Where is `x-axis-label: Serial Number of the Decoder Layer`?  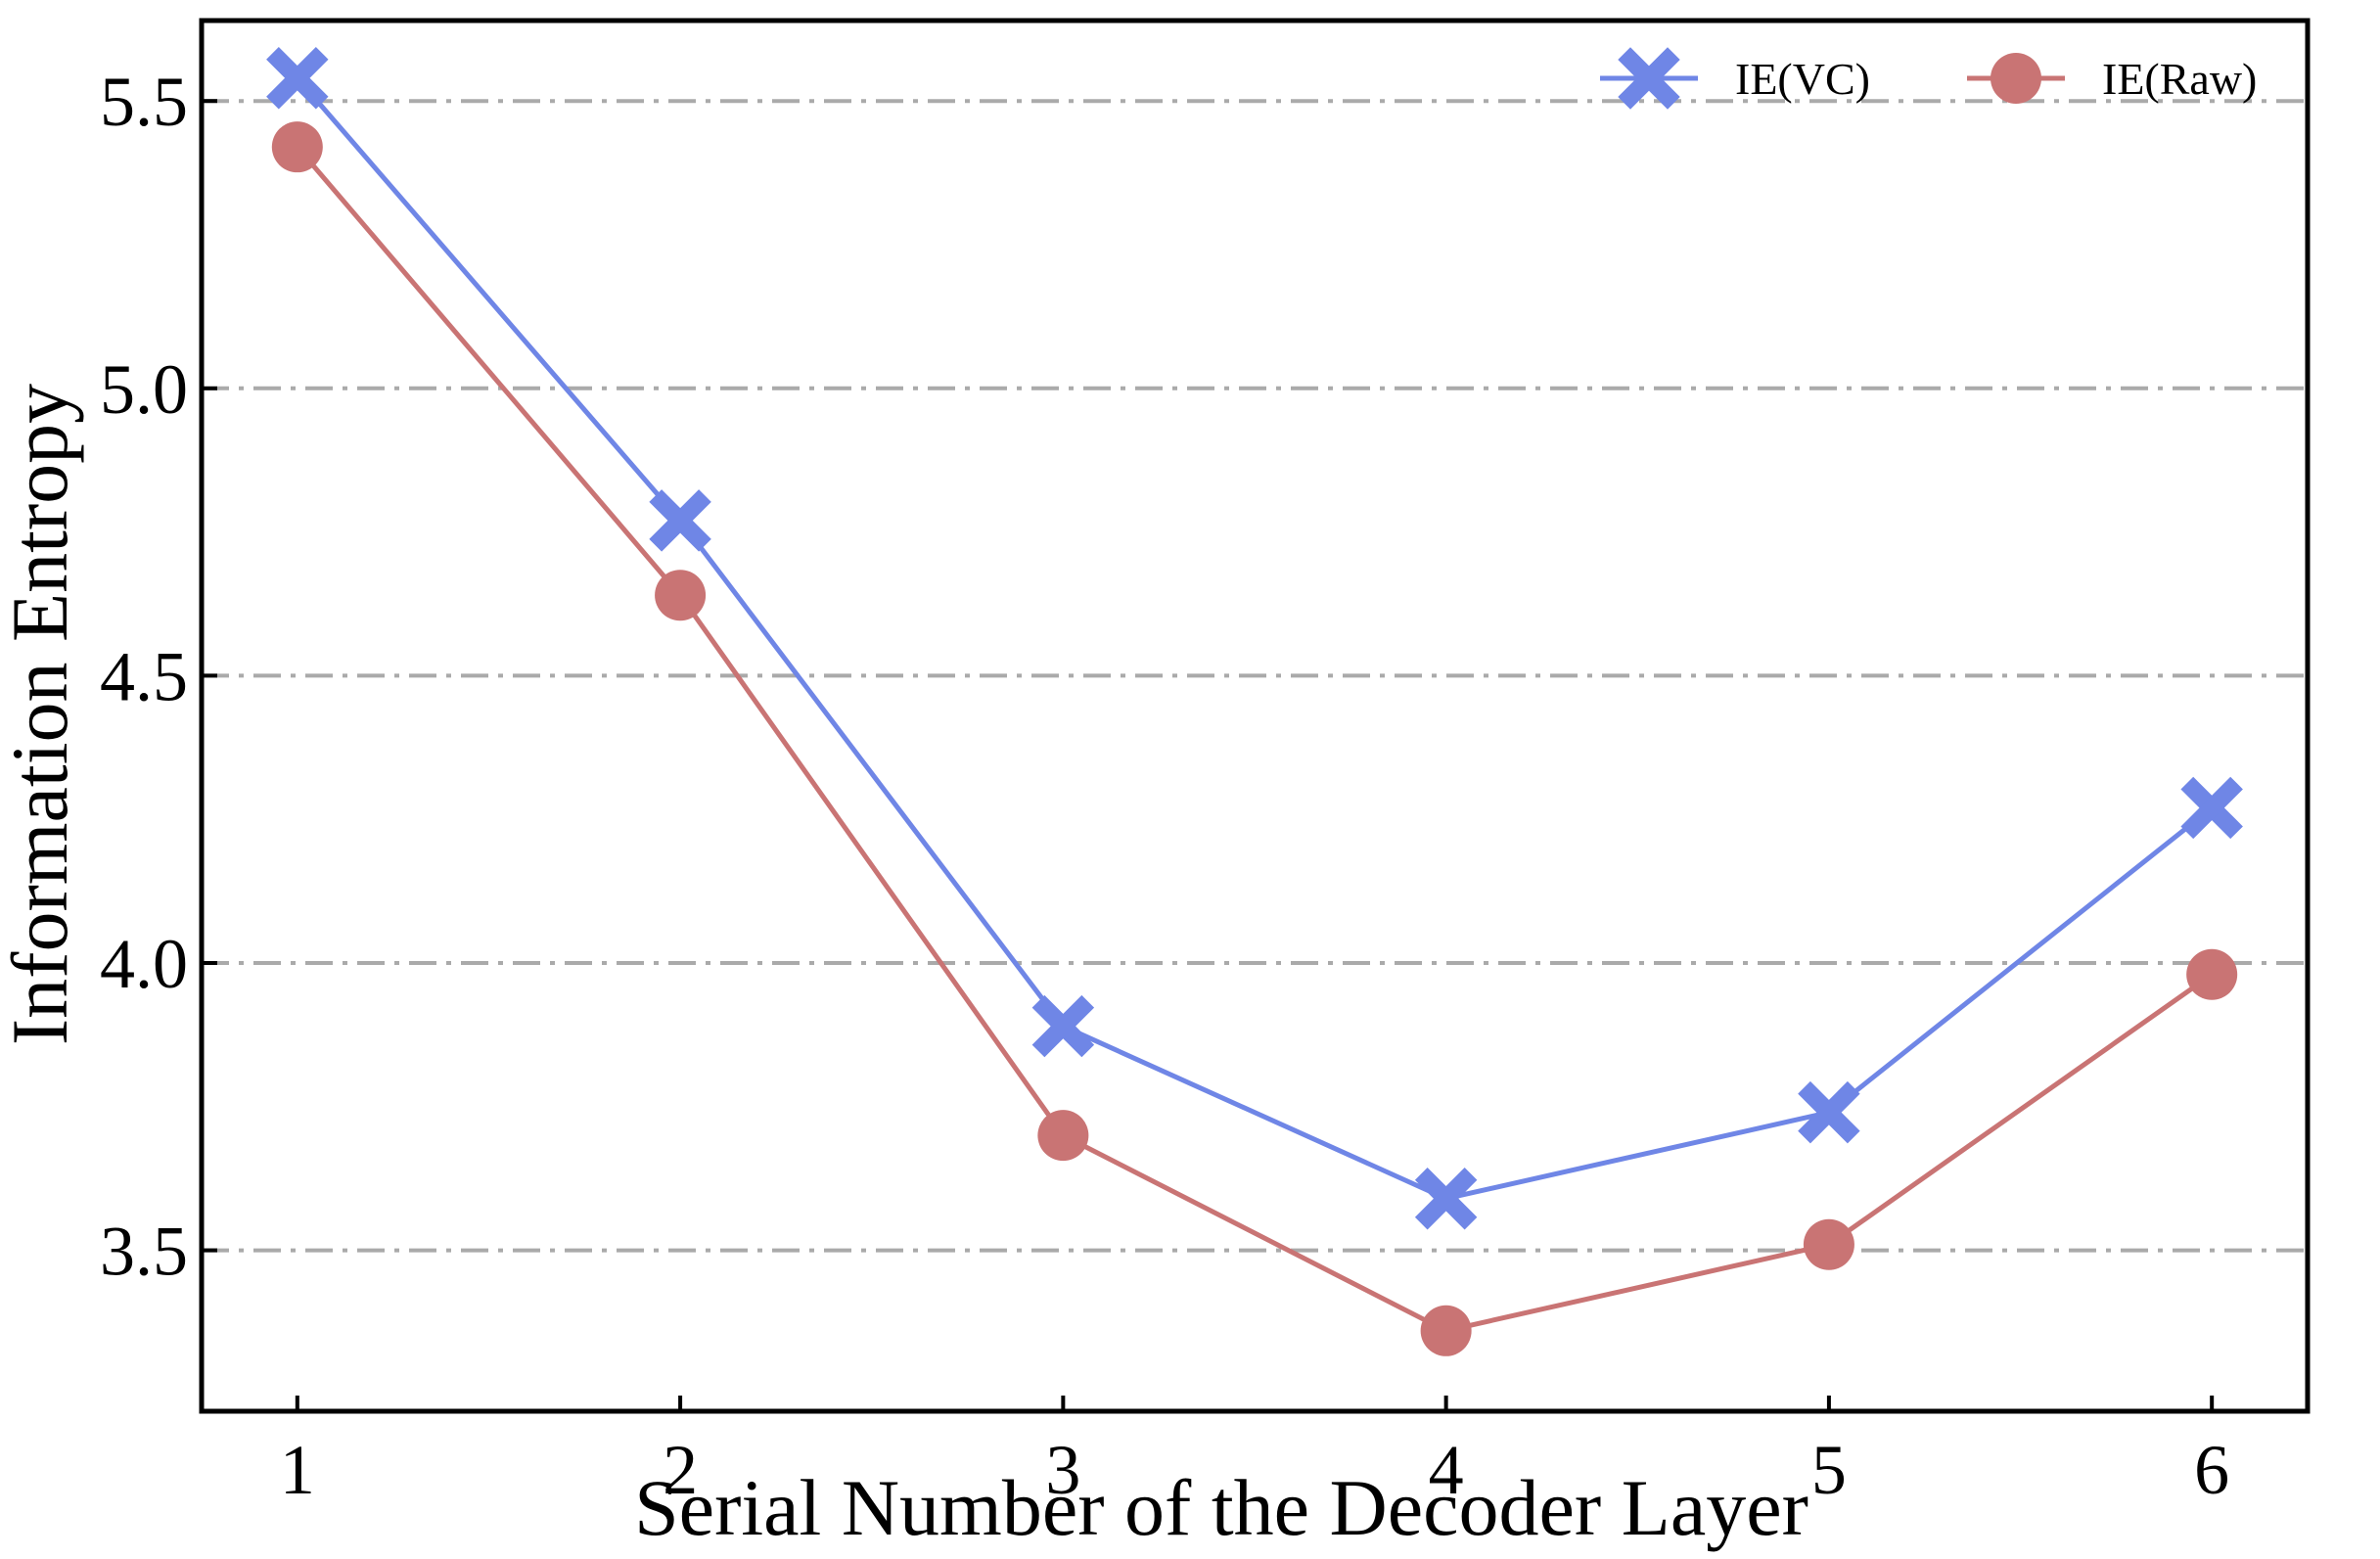 x-axis-label: Serial Number of the Decoder Layer is located at coordinates (1221, 1507).